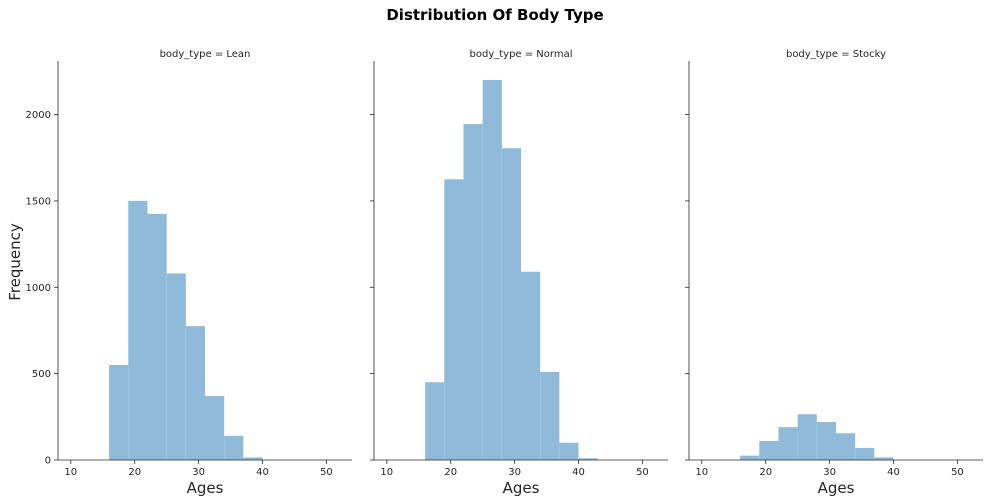 This screenshot has width=989, height=503. What do you see at coordinates (836, 54) in the screenshot?
I see `facet-title: body_type = Stocky` at bounding box center [836, 54].